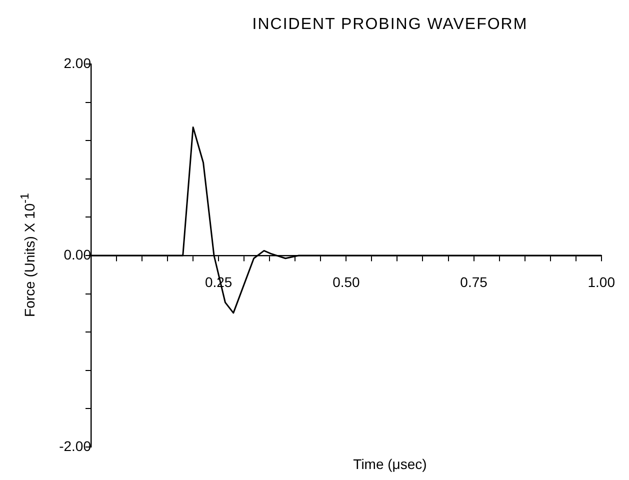 The width and height of the screenshot is (629, 480). What do you see at coordinates (75, 446) in the screenshot?
I see `y-tick-label: -2.00` at bounding box center [75, 446].